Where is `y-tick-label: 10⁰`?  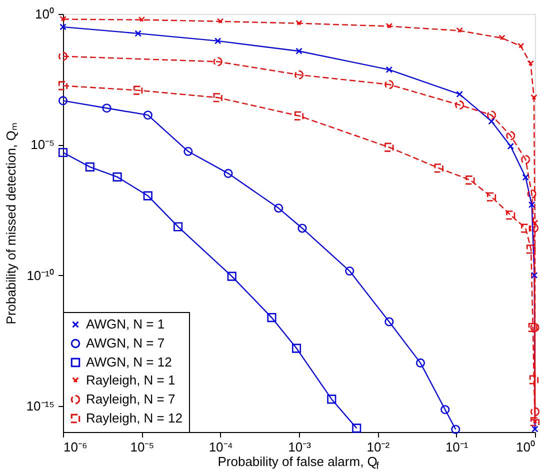
y-tick-label: 10⁰ is located at coordinates (44, 14).